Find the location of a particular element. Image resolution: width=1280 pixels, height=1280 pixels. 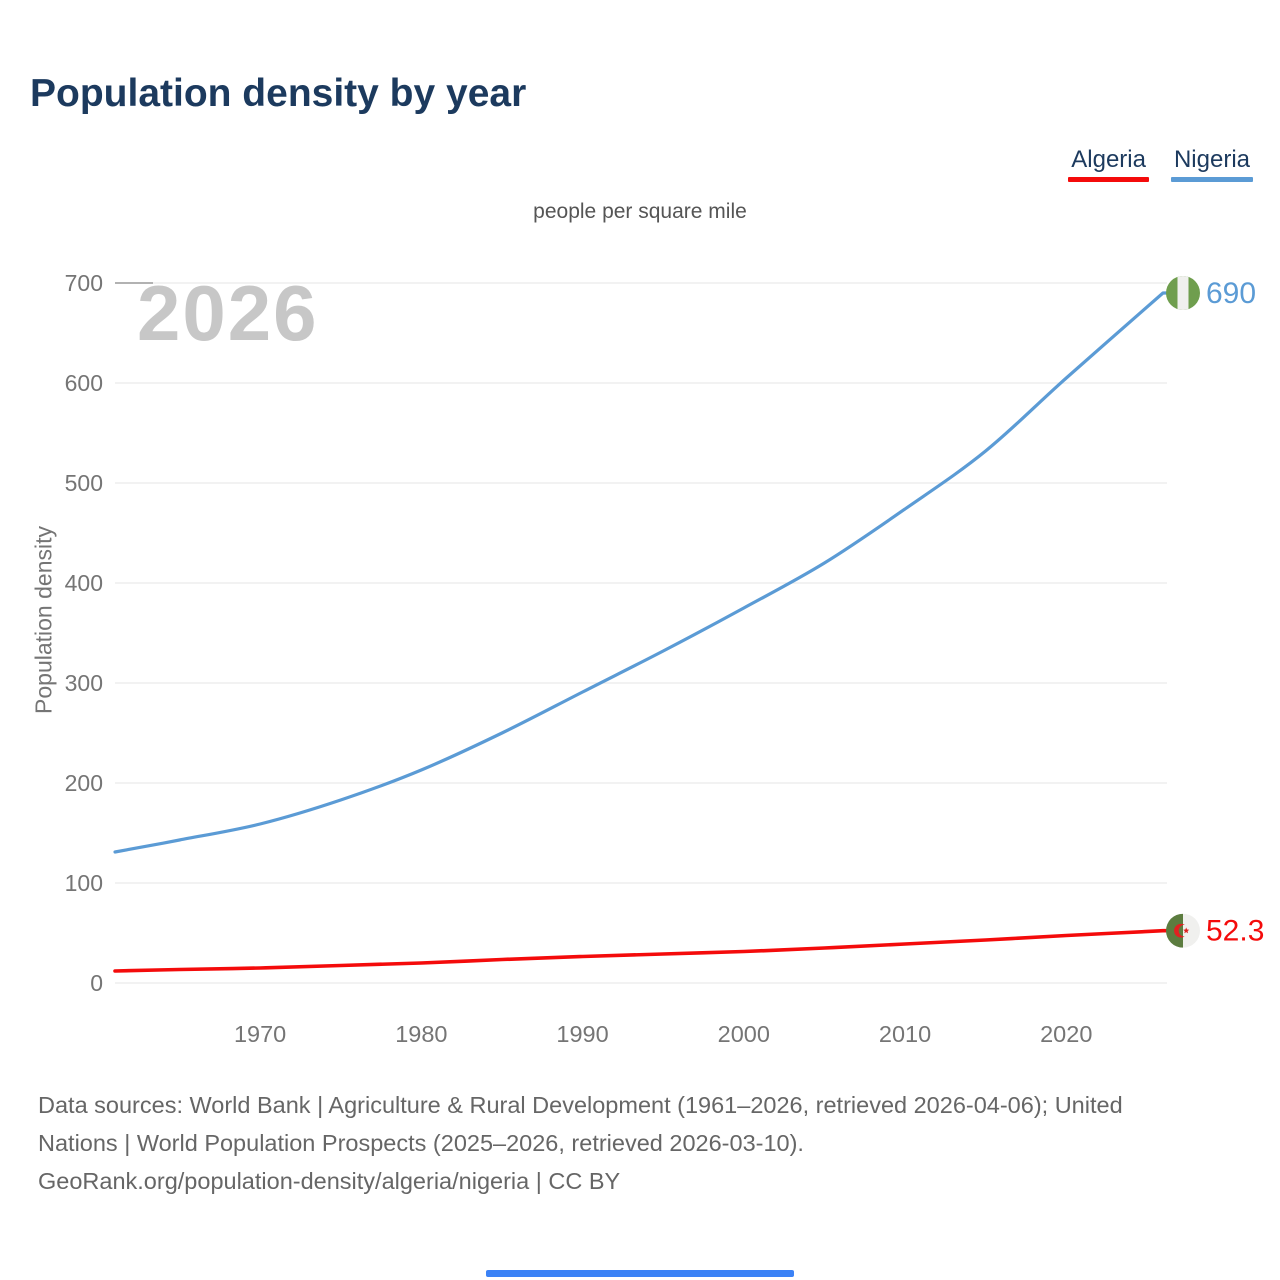

y-tick-label: 0 is located at coordinates (96, 983).